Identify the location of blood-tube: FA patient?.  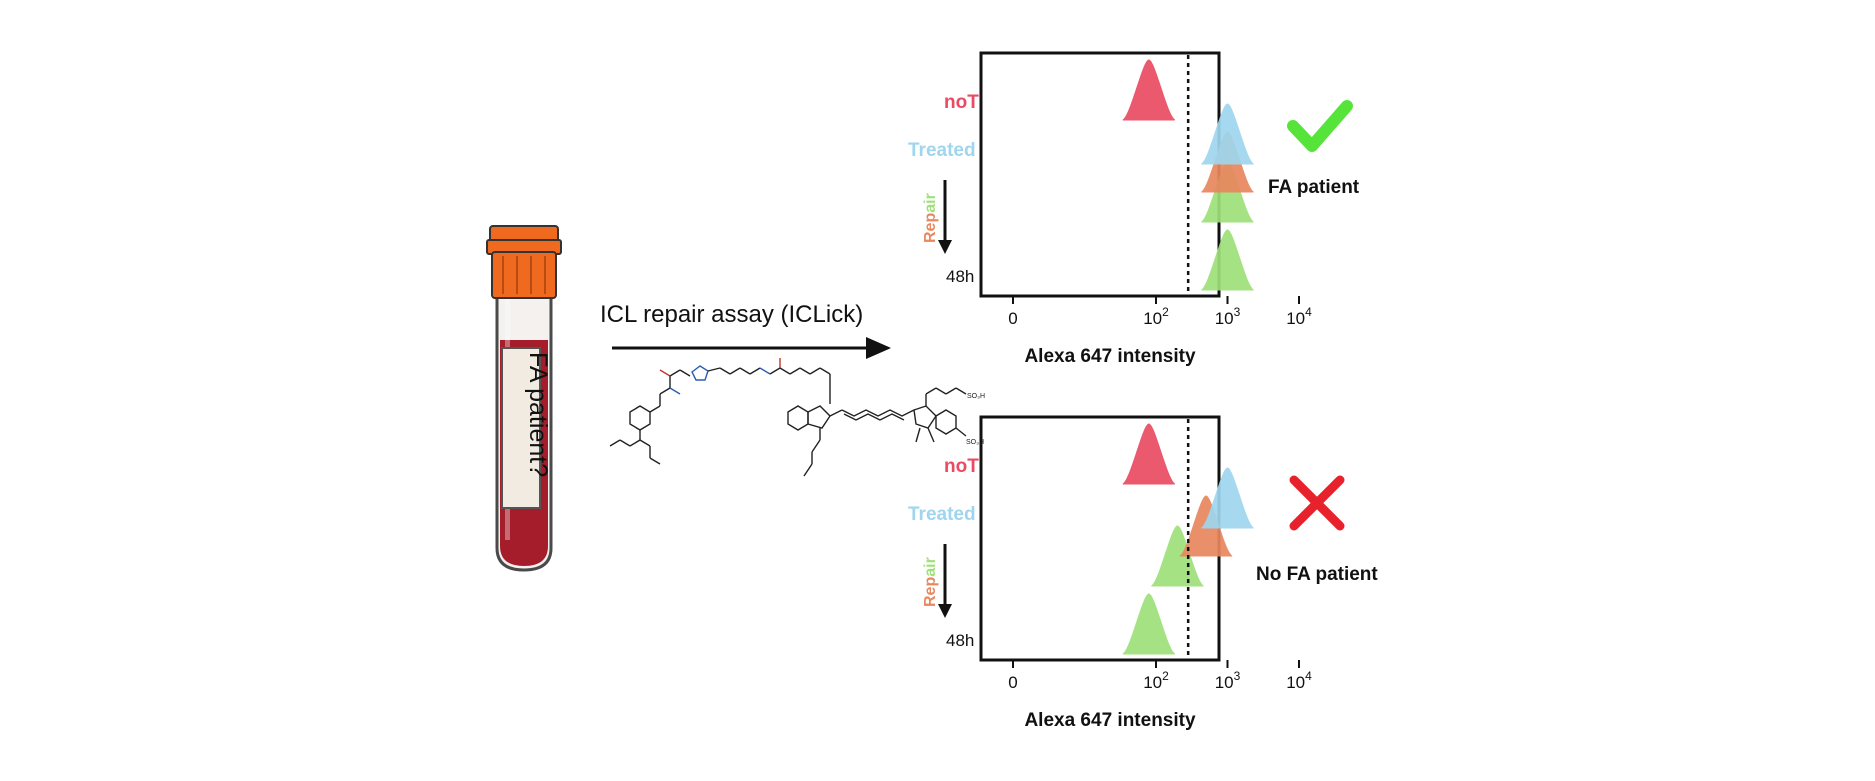
(524, 398).